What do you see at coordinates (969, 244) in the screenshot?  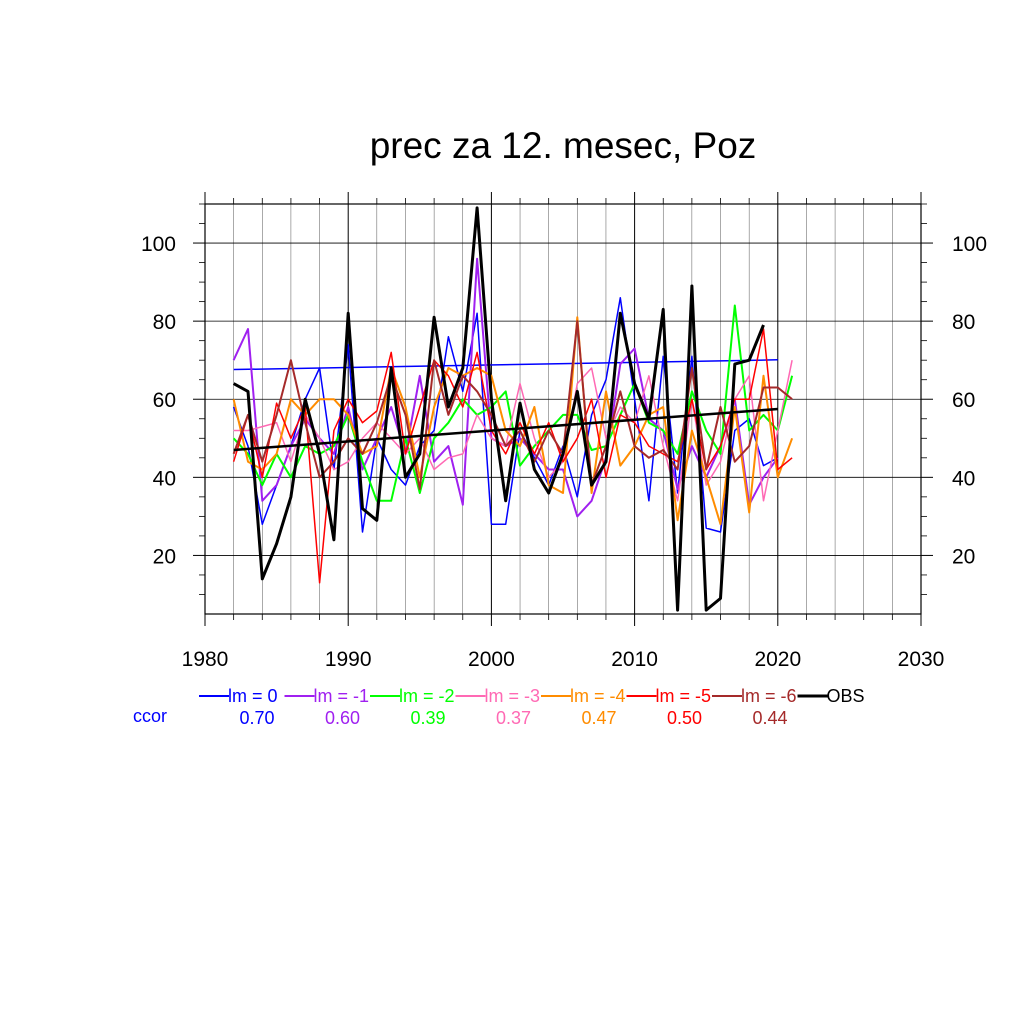 I see `y-tick-label-right: 100` at bounding box center [969, 244].